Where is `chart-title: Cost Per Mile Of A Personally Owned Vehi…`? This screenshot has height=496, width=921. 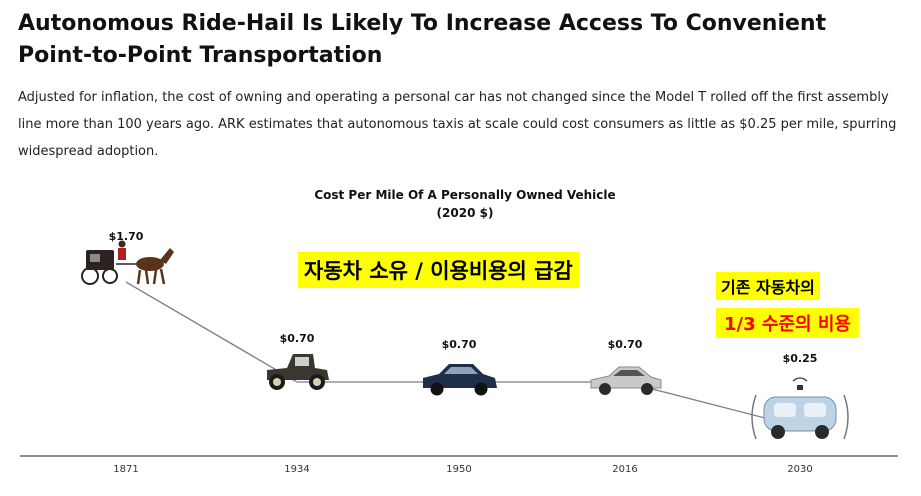
chart-title: Cost Per Mile Of A Personally Owned Vehi… is located at coordinates (465, 195).